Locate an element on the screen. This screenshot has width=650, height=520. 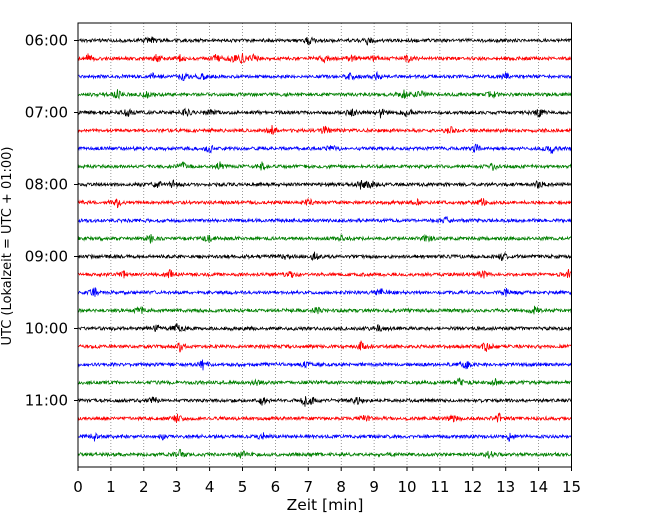
trace-07:00 is located at coordinates (324, 113).